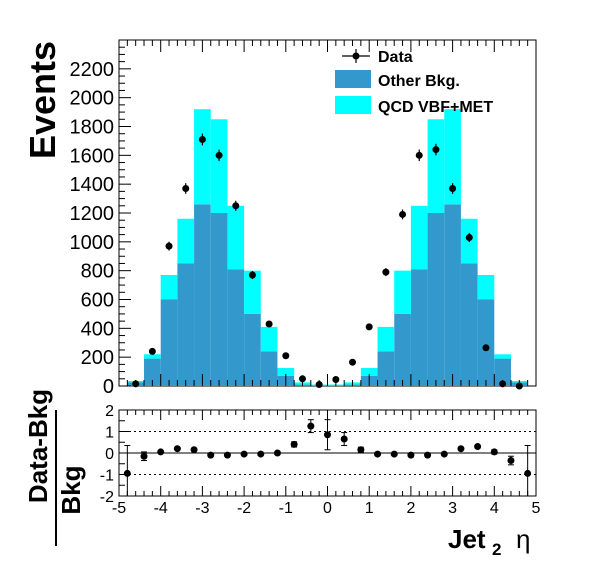 Image resolution: width=596 pixels, height=577 pixels. What do you see at coordinates (244, 508) in the screenshot?
I see `x-tick-label-3: -2` at bounding box center [244, 508].